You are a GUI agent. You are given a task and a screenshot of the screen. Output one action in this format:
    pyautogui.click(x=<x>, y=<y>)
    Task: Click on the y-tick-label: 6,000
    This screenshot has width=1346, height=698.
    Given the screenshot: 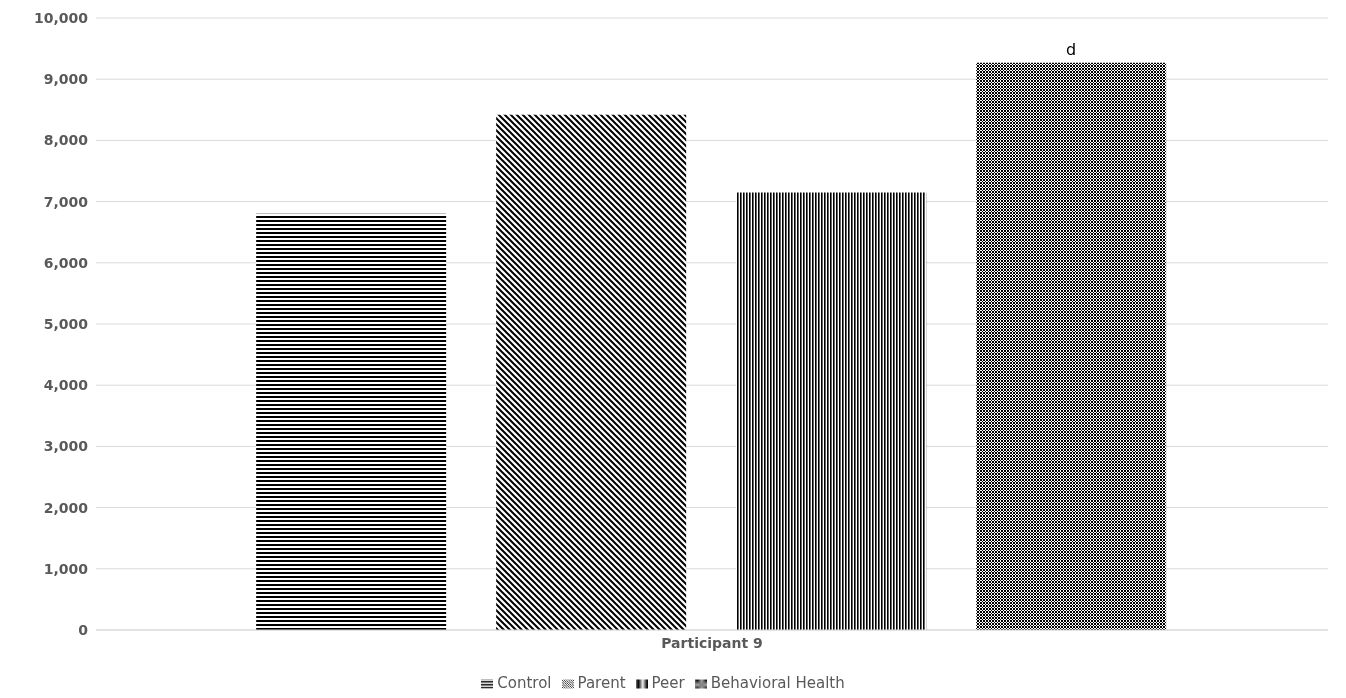 What is the action you would take?
    pyautogui.click(x=66, y=262)
    